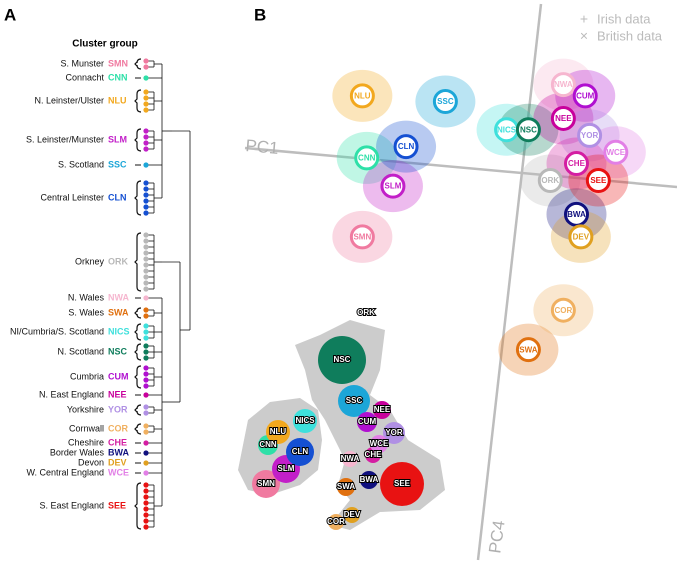  What do you see at coordinates (119, 331) in the screenshot?
I see `cluster-abbr: NICS` at bounding box center [119, 331].